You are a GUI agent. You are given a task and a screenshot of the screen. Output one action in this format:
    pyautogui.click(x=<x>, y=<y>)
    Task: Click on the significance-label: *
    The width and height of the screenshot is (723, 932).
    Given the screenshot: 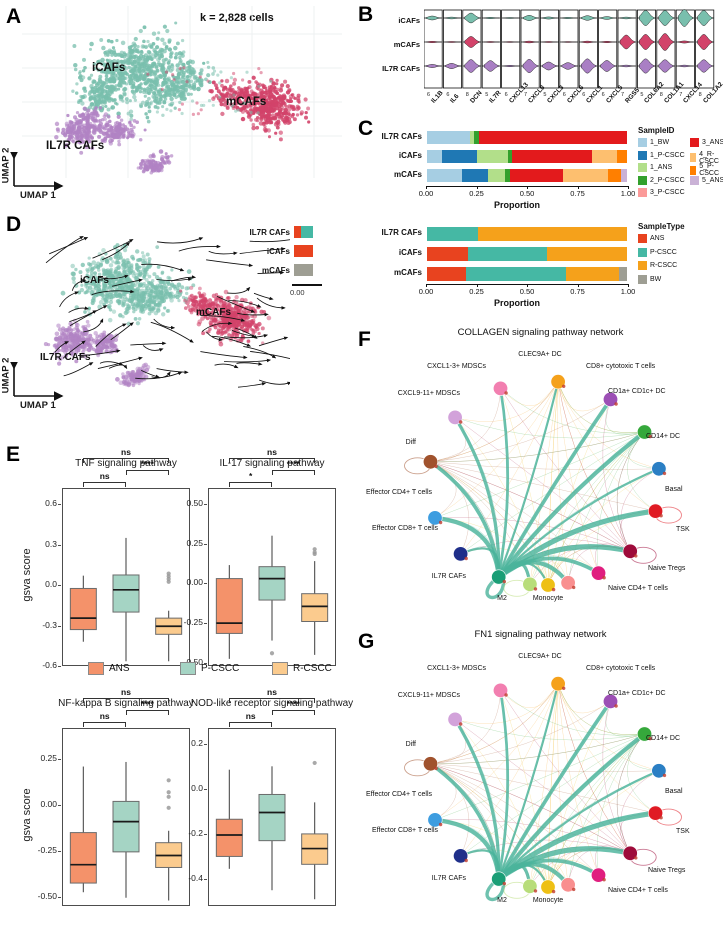 What is the action you would take?
    pyautogui.click(x=251, y=476)
    